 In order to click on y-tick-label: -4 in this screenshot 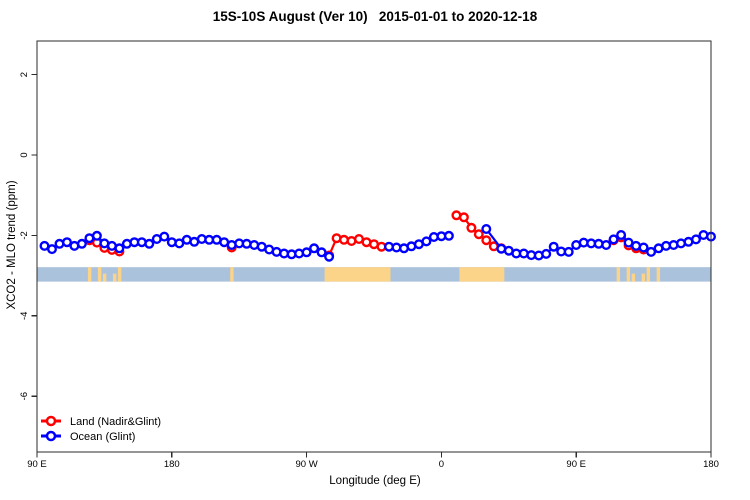, I will do `click(24, 316)`.